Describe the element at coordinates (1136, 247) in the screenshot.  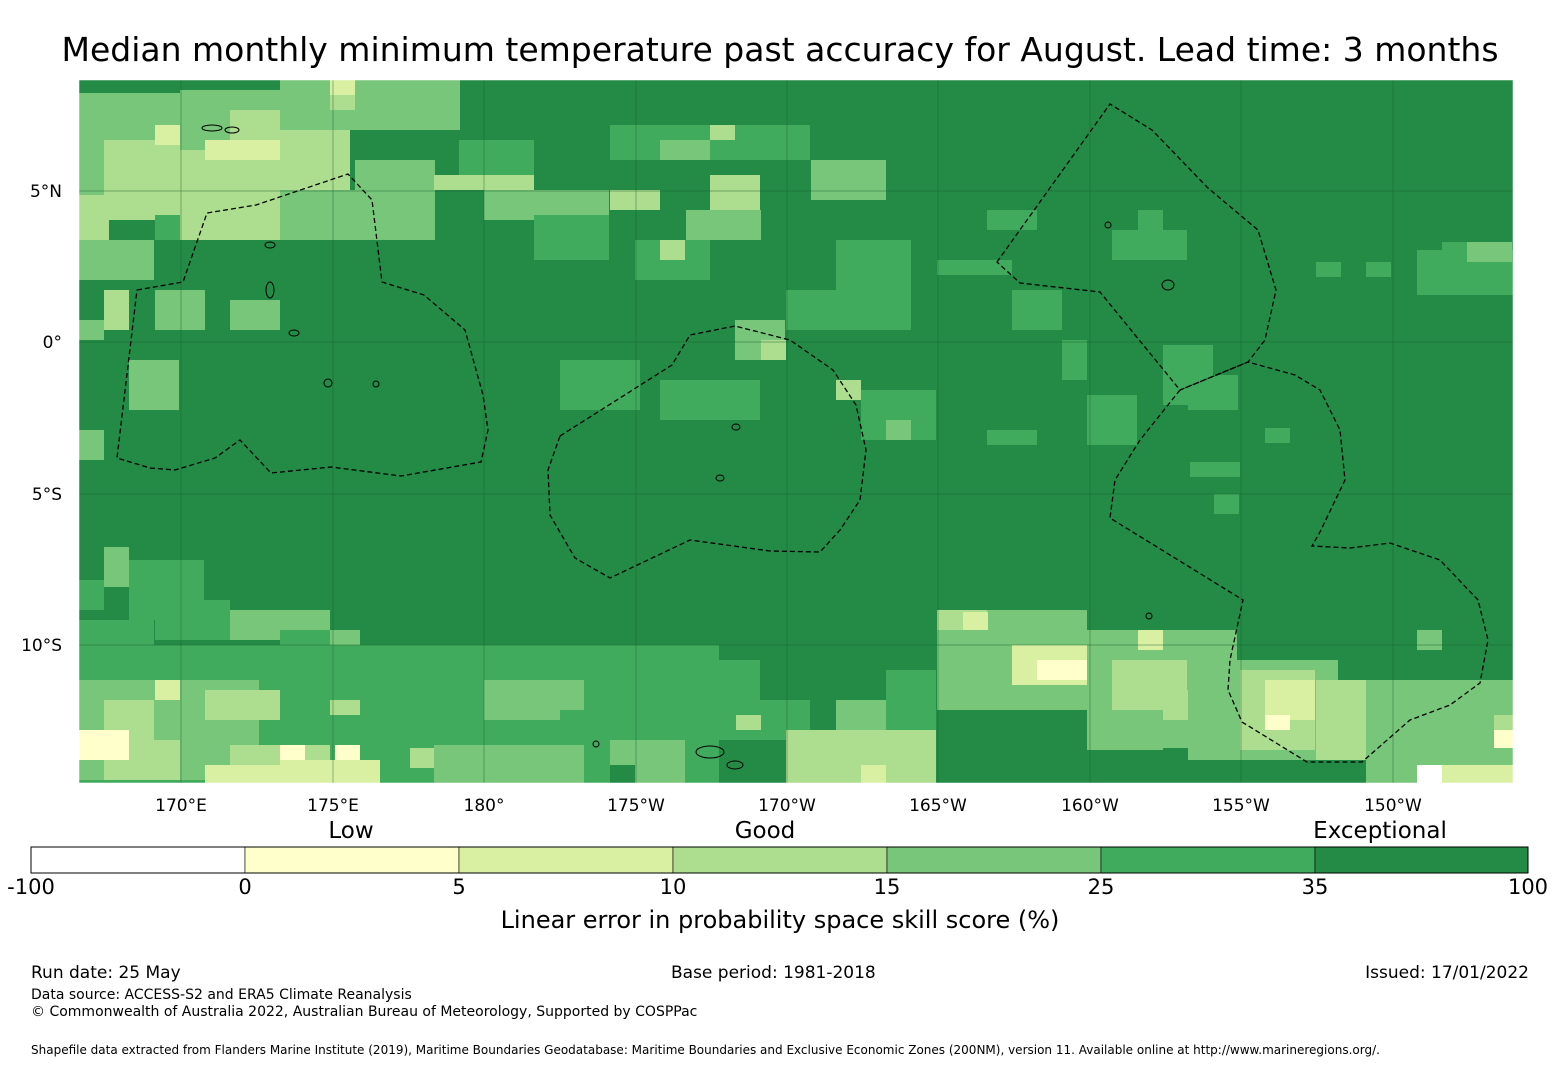
I see `eez-boundary-northeast` at that location.